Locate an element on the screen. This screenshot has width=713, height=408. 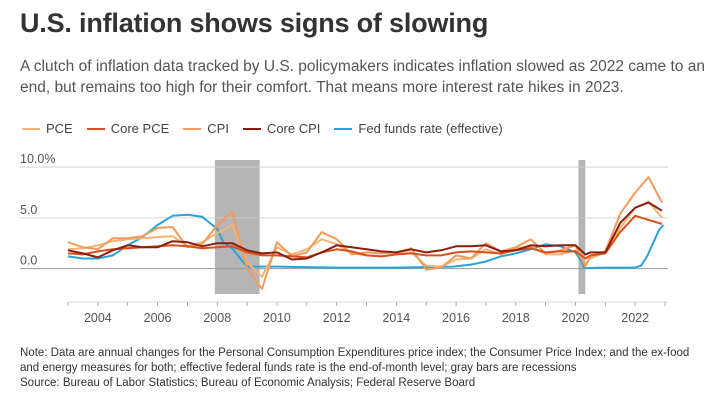
legend-swatch-core-cpi is located at coordinates (251, 128).